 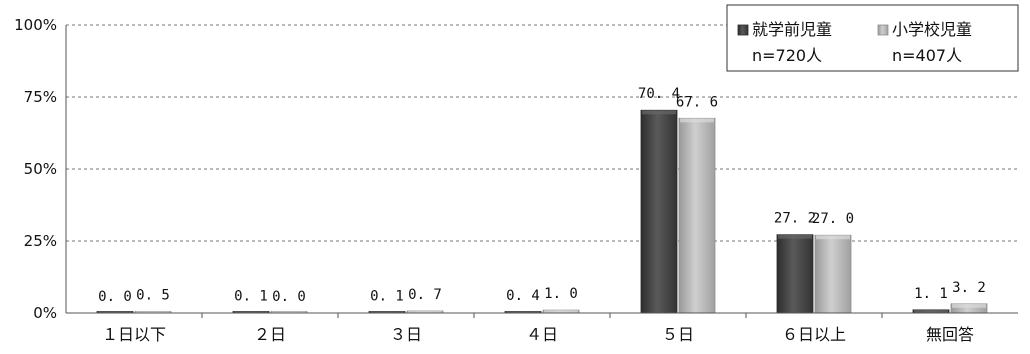 I want to click on data-label: 0. 5, so click(x=153, y=296).